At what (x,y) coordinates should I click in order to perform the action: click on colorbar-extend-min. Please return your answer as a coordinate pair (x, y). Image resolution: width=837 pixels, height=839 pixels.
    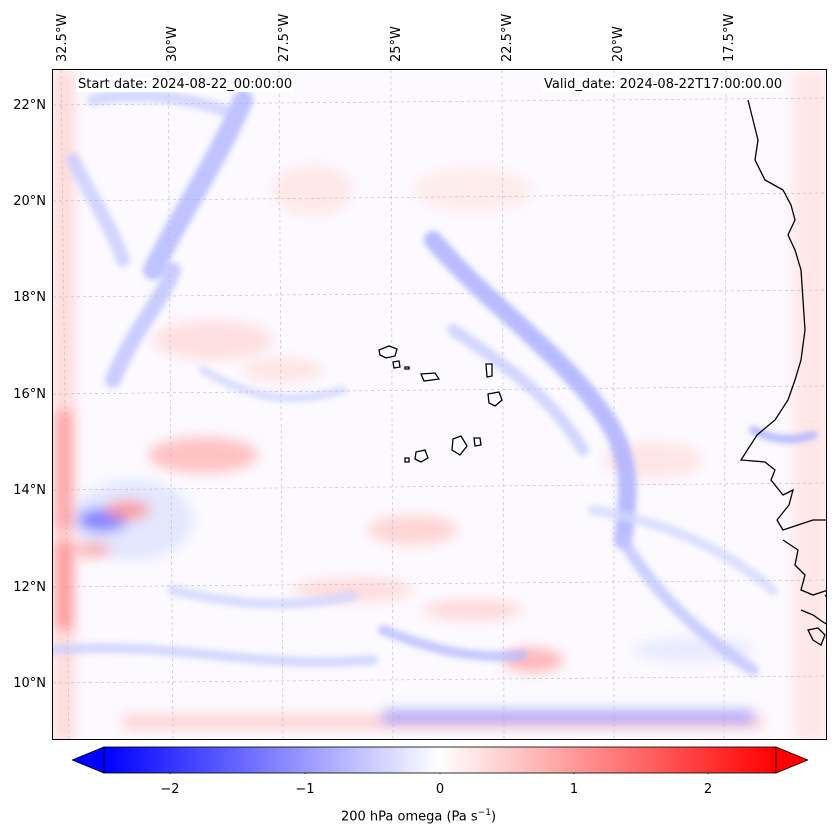
    Looking at the image, I should click on (88, 760).